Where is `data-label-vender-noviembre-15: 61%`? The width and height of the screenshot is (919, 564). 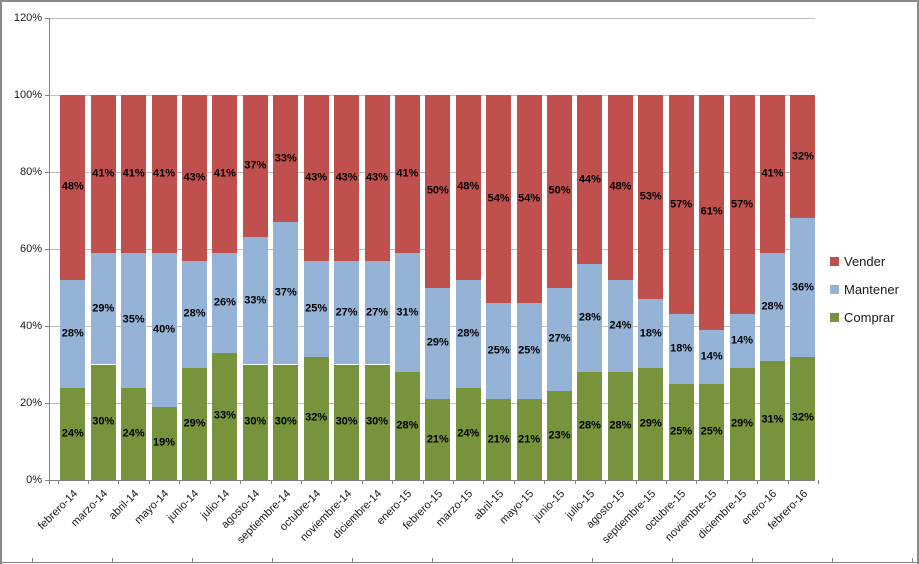 data-label-vender-noviembre-15: 61% is located at coordinates (711, 211).